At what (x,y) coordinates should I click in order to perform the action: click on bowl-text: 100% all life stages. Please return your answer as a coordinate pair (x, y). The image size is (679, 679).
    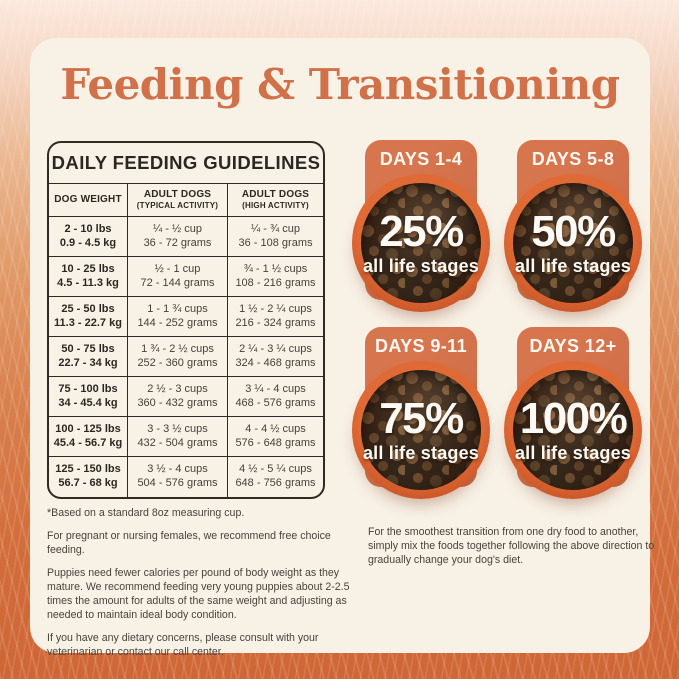
    Looking at the image, I should click on (573, 430).